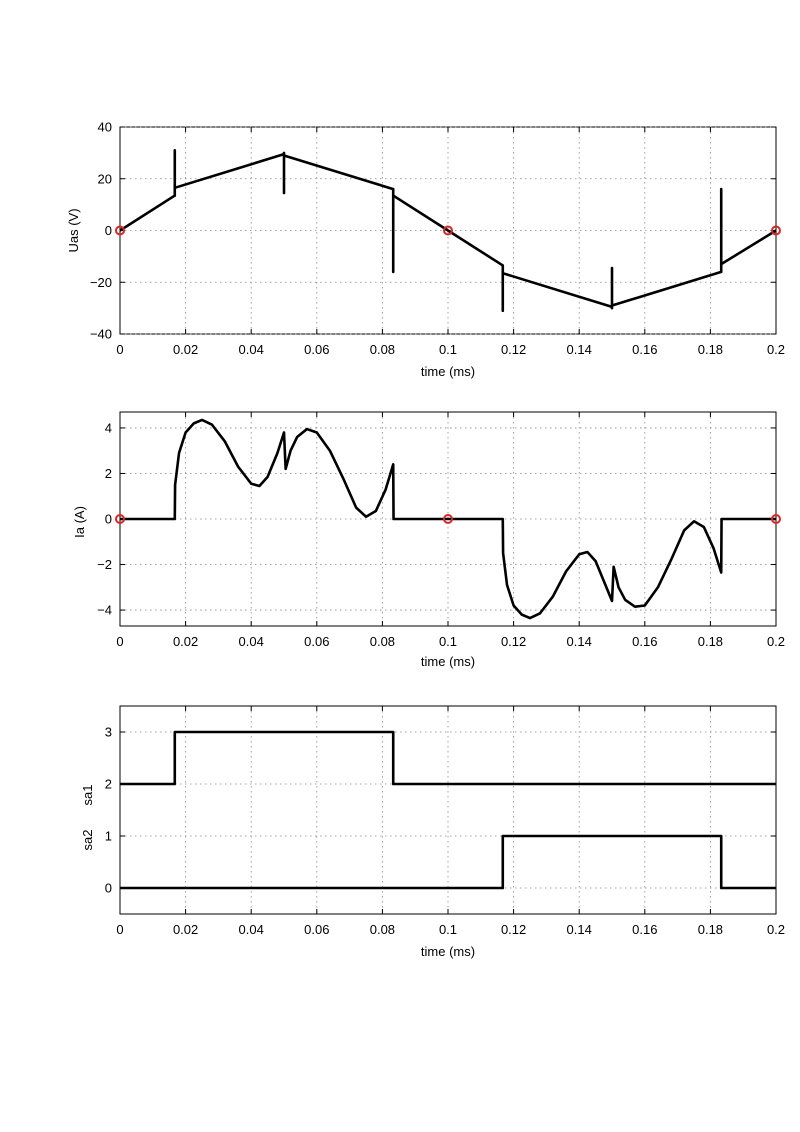 This screenshot has width=800, height=1132. Describe the element at coordinates (73, 230) in the screenshot. I see `ylabel-uas: Uas (V)` at that location.